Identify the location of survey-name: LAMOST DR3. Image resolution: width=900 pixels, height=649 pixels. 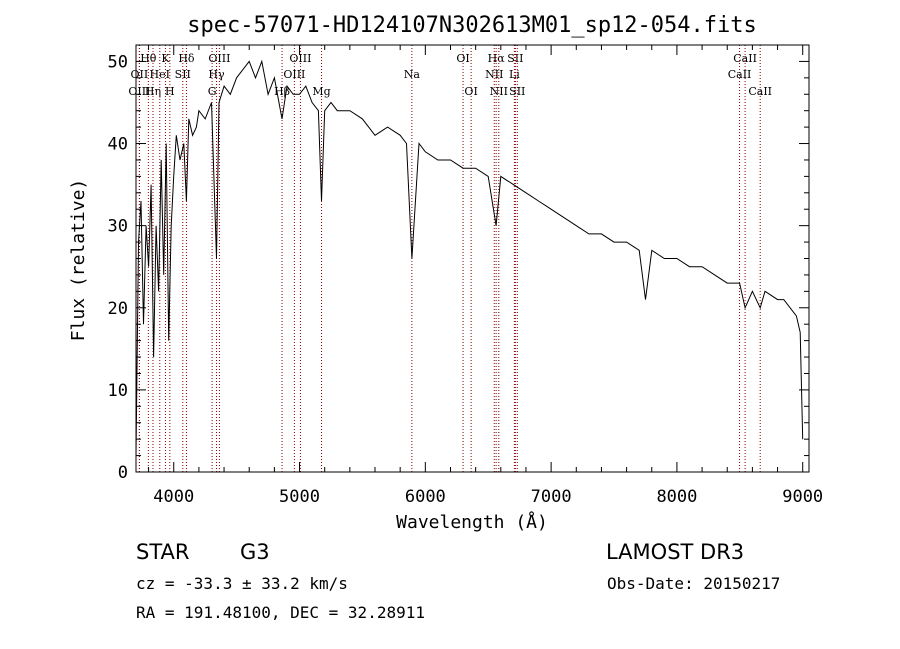
(675, 552).